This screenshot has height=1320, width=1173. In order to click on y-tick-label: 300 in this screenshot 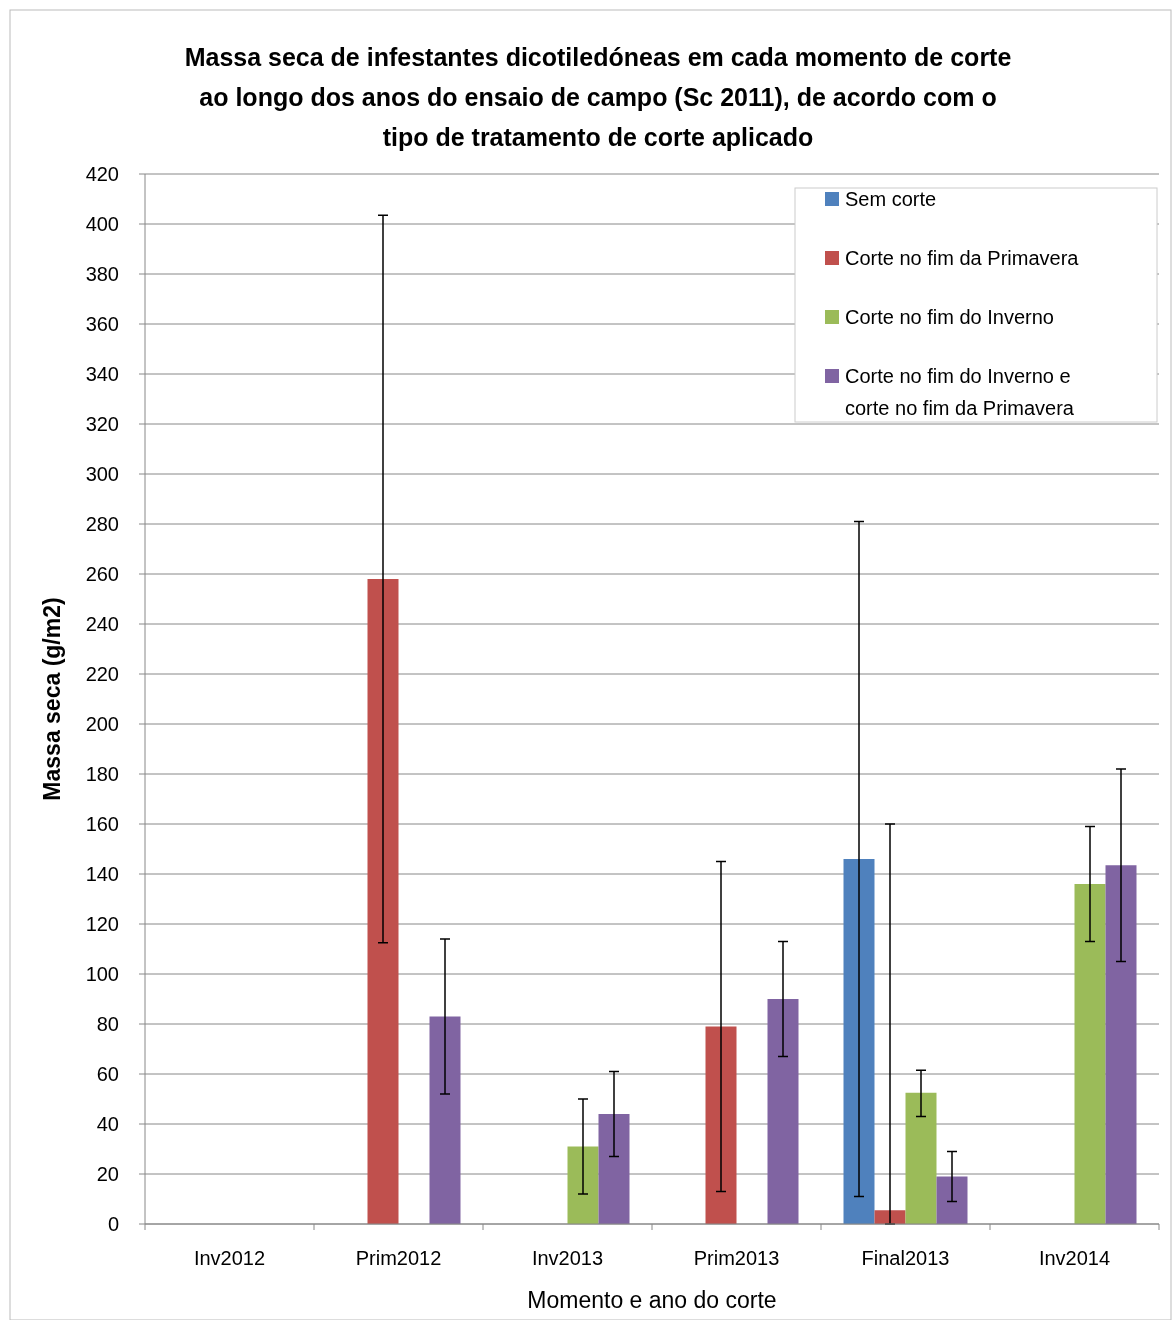, I will do `click(102, 474)`.